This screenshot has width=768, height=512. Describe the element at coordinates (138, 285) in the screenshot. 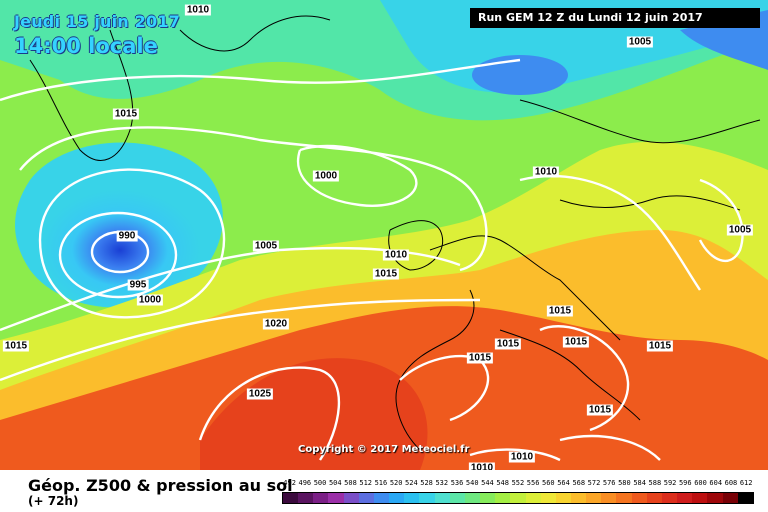

I see `isobar-label: 995` at that location.